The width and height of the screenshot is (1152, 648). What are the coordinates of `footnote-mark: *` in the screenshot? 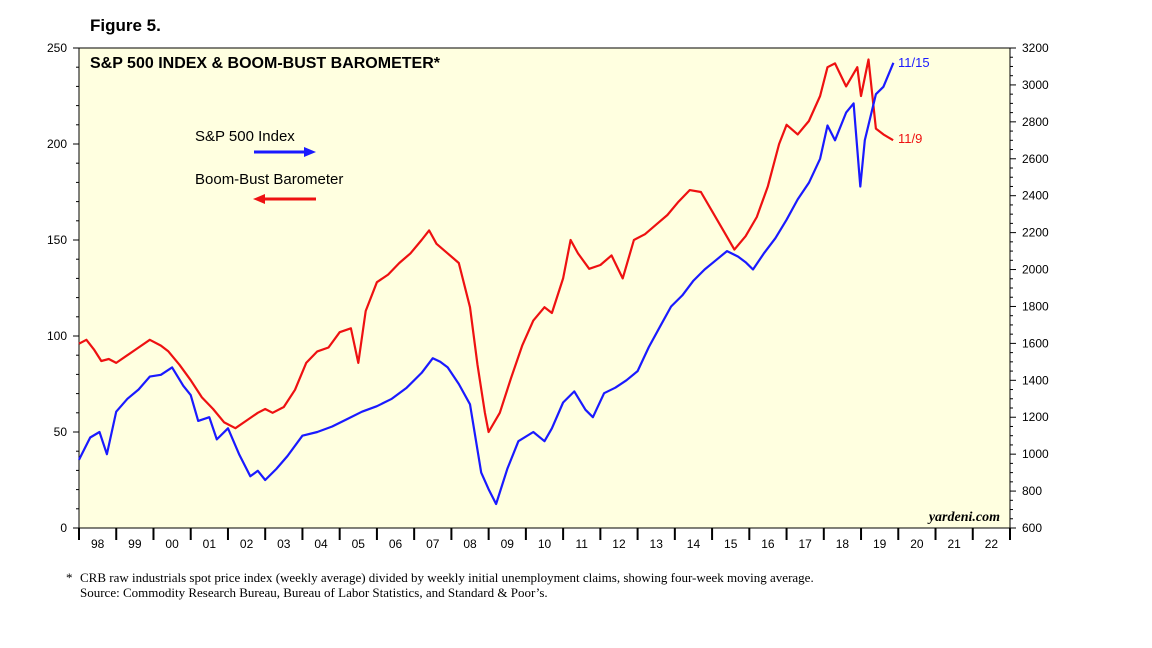 It's located at (69, 577).